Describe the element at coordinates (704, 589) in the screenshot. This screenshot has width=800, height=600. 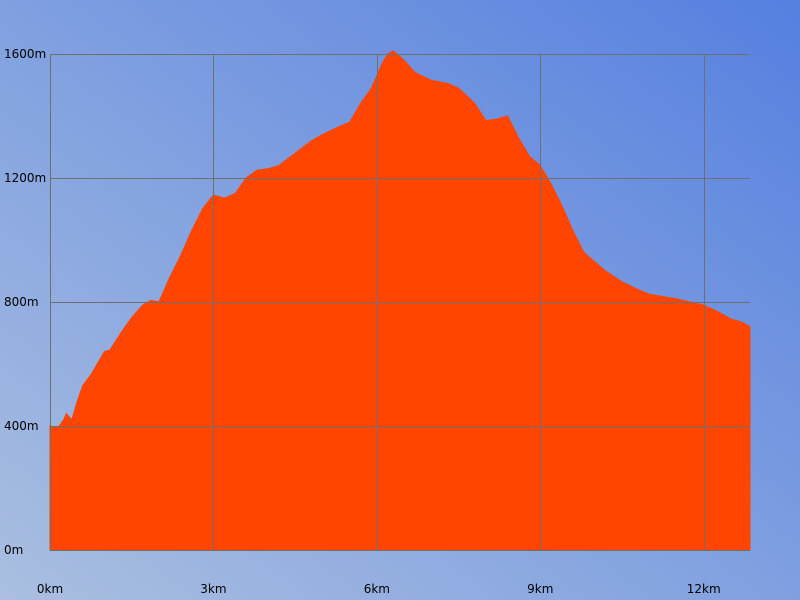
I see `x-tick-label: 12km` at that location.